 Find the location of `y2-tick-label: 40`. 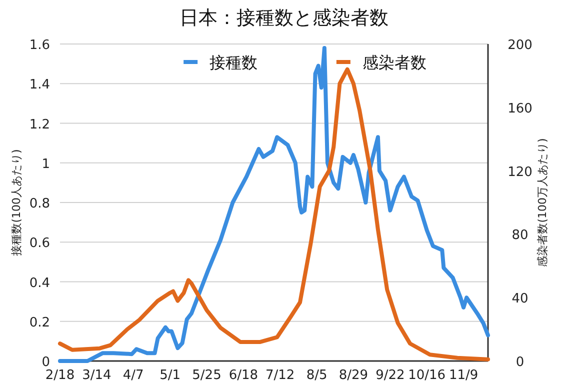

y2-tick-label: 40 is located at coordinates (520, 299).